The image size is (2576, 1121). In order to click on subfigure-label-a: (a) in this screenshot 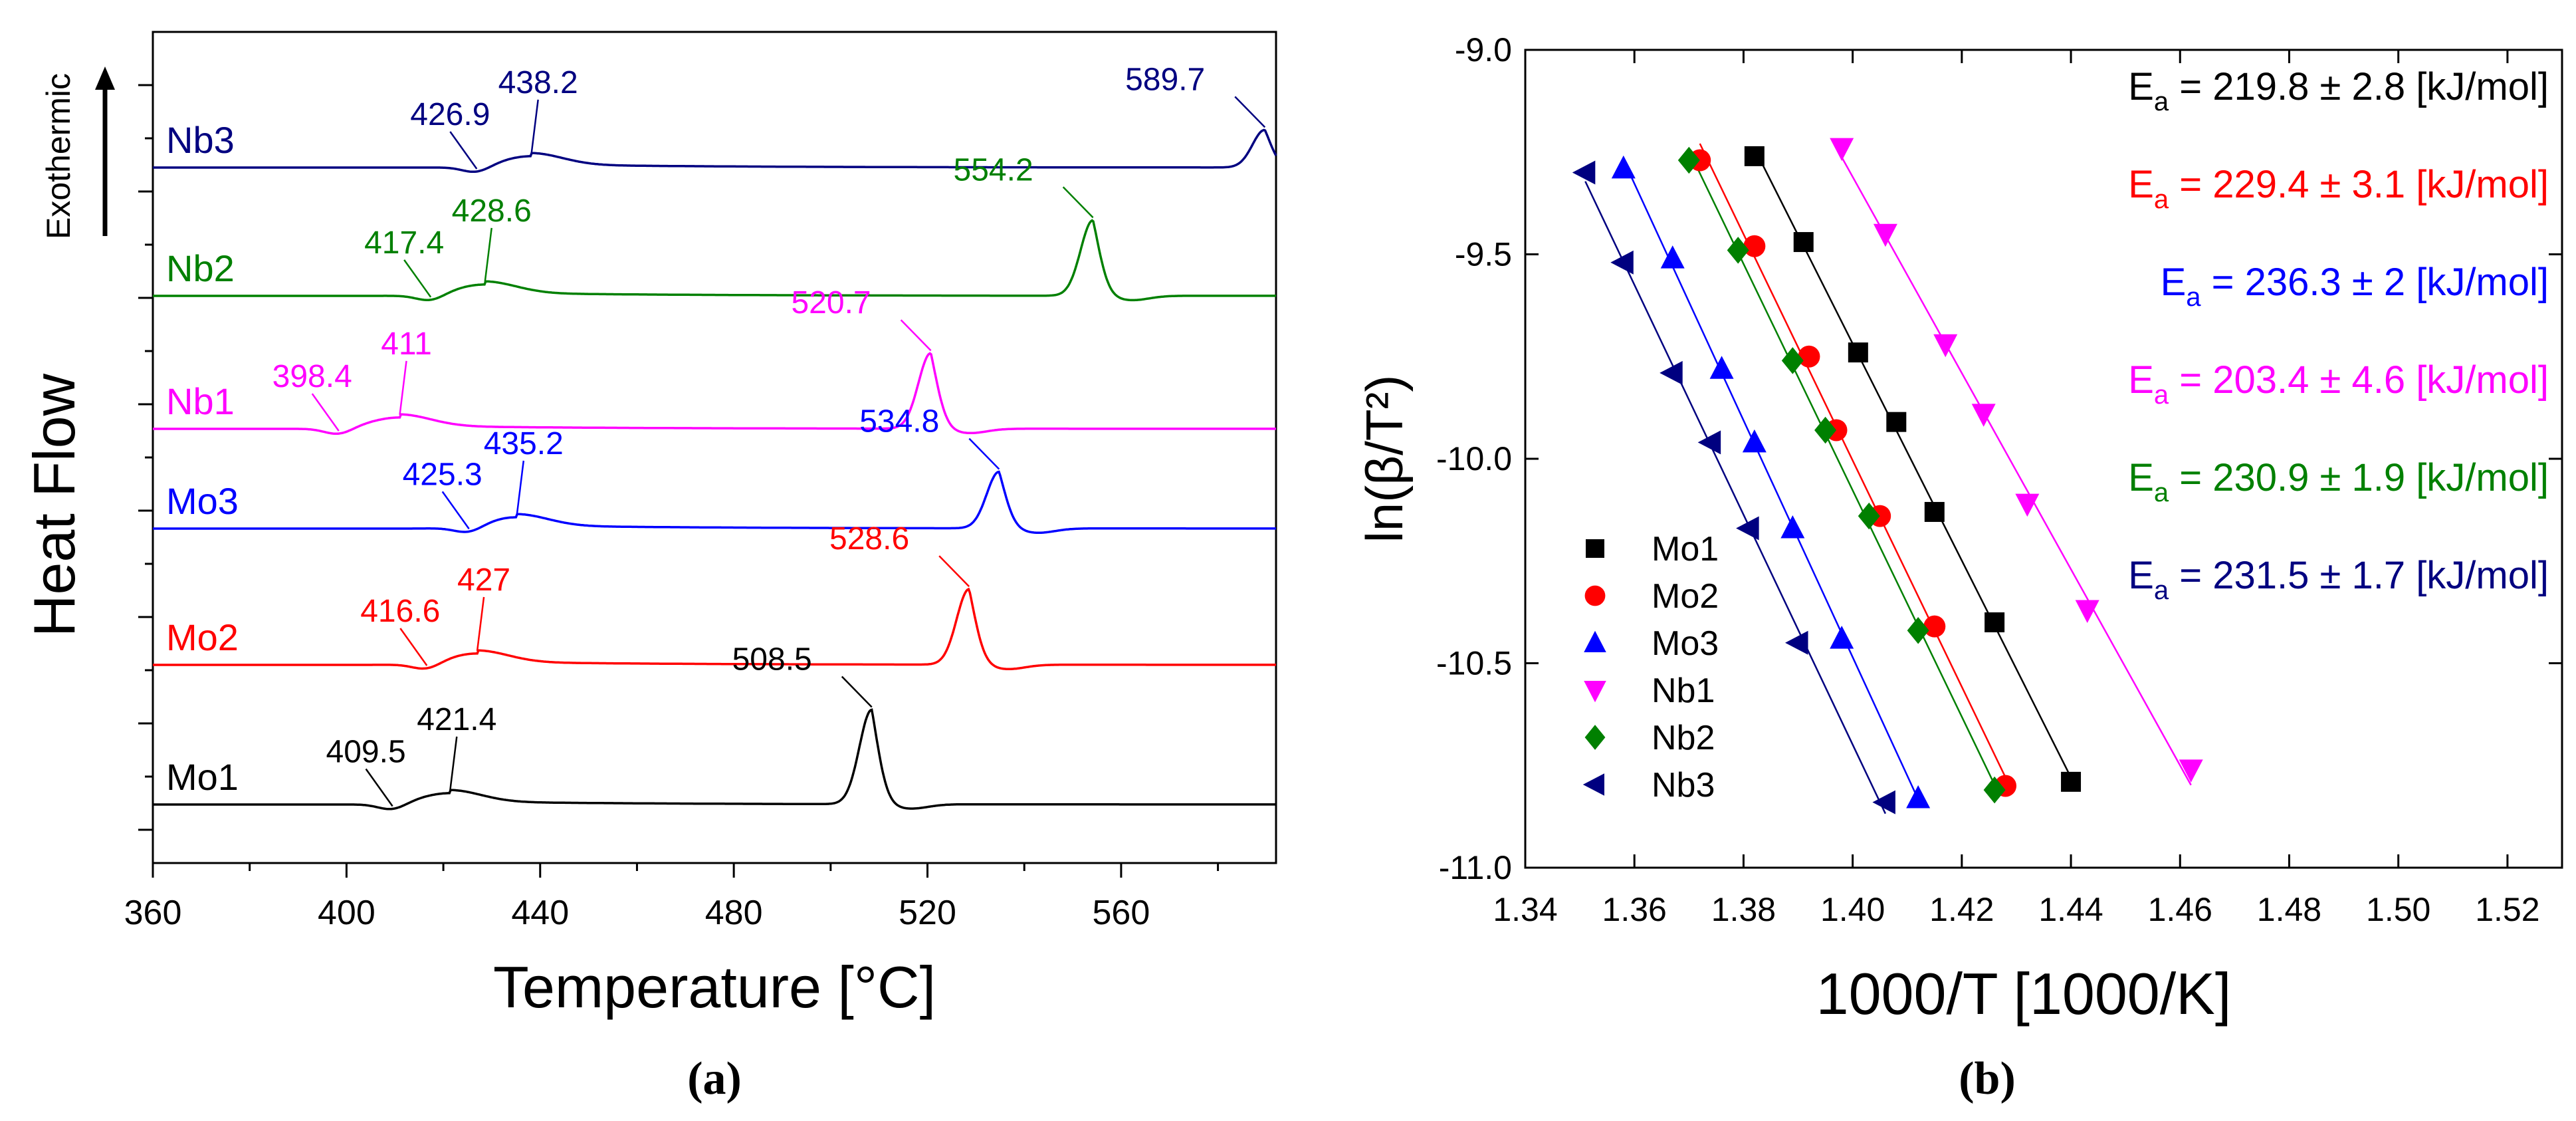, I will do `click(714, 1078)`.